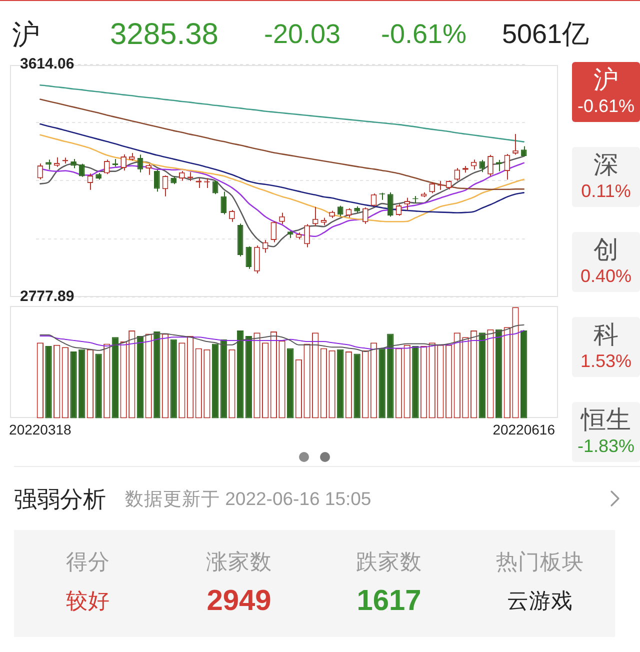  What do you see at coordinates (47, 64) in the screenshot?
I see `y-tick-label: 3614.06` at bounding box center [47, 64].